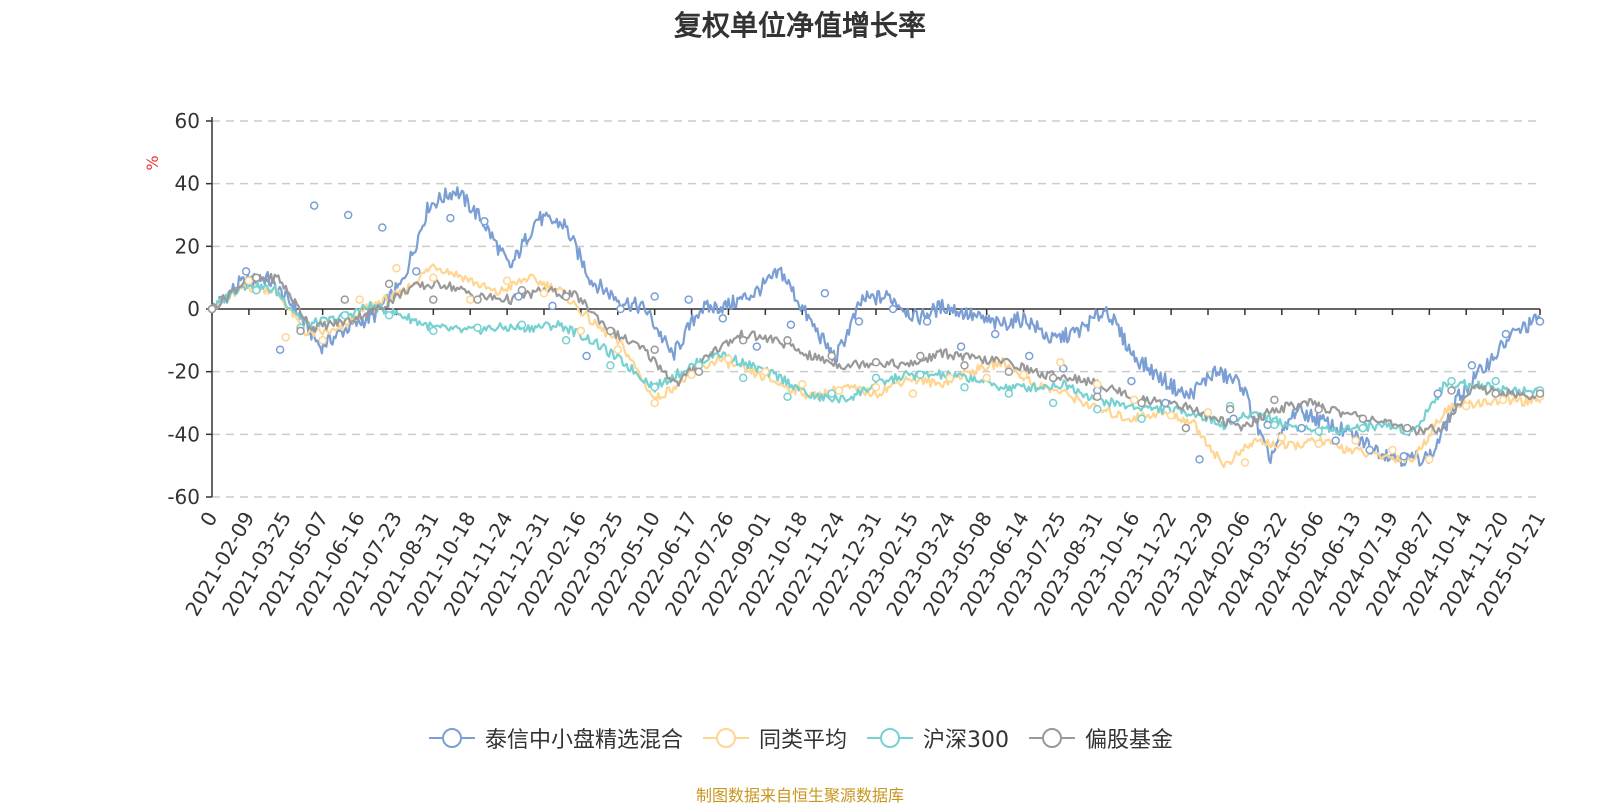  Describe the element at coordinates (555, 738) in the screenshot. I see `legend-item-fund: 泰信中小盘精选混合` at that location.